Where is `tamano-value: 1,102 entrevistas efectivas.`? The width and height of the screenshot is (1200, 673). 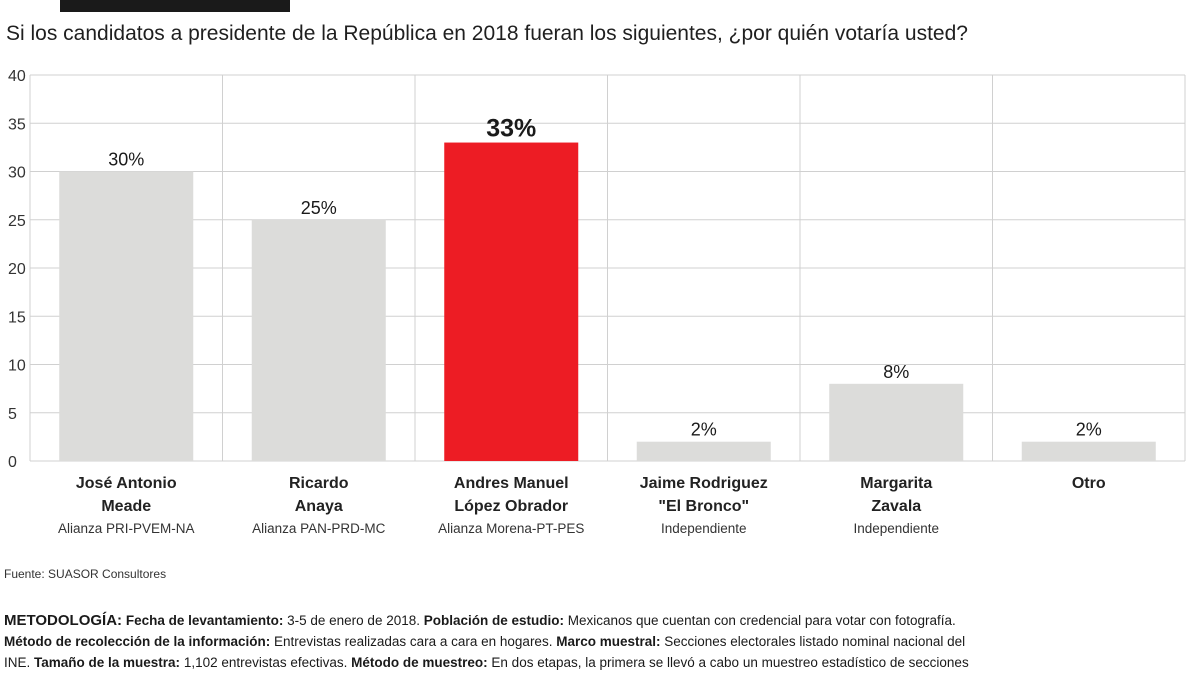
tamano-value: 1,102 entrevistas efectivas. is located at coordinates (266, 662).